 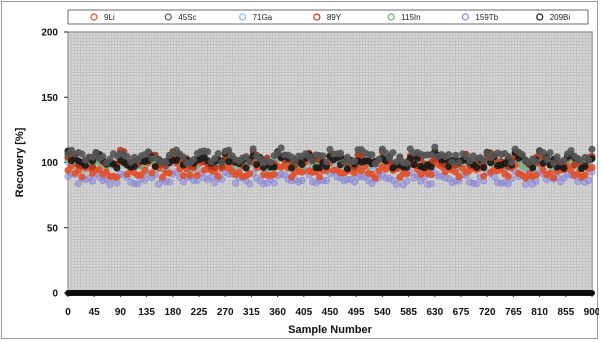 What do you see at coordinates (560, 17) in the screenshot?
I see `legend-label: 209Bi` at bounding box center [560, 17].